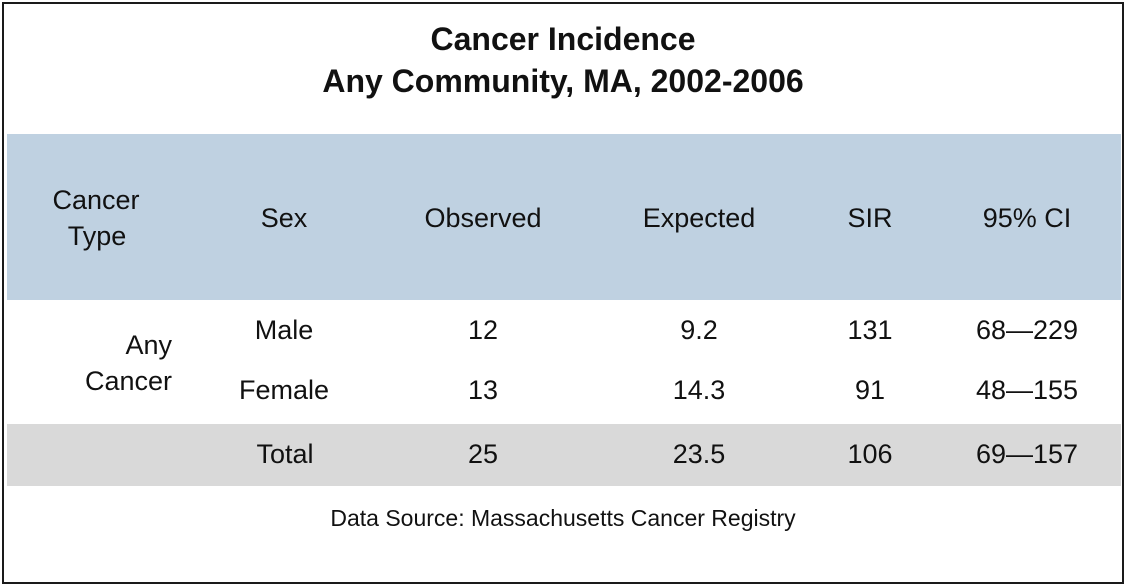 Image resolution: width=1127 pixels, height=586 pixels. I want to click on row-female-observed: 13, so click(483, 390).